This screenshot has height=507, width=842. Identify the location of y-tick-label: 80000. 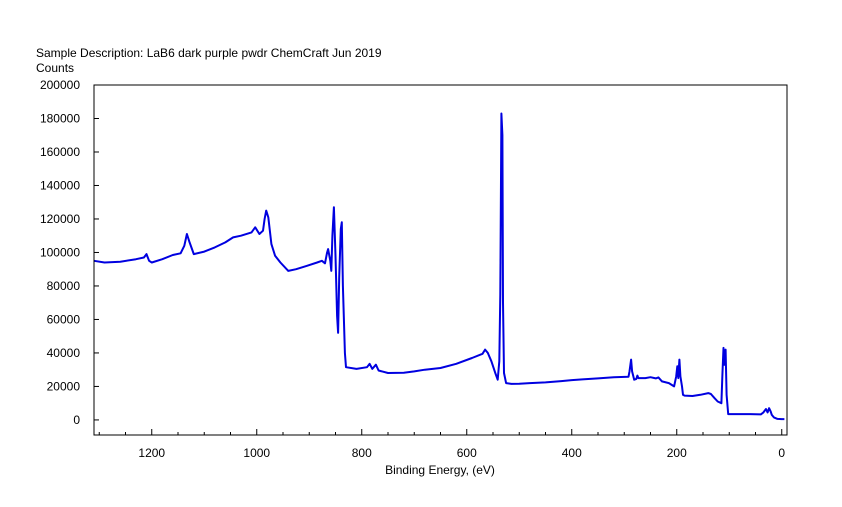
(64, 286).